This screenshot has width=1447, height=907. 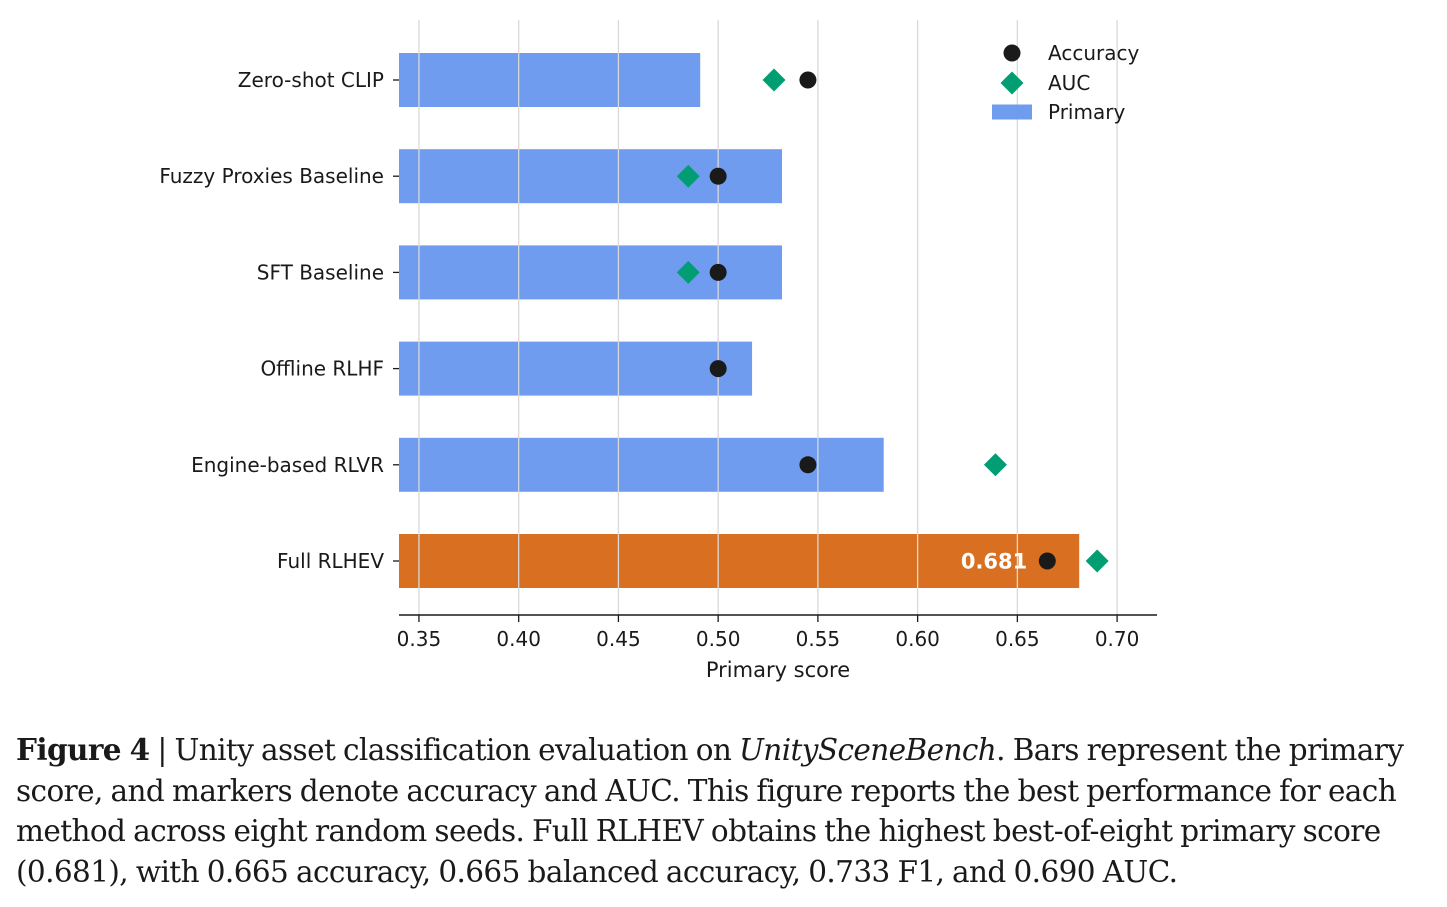 What do you see at coordinates (688, 176) in the screenshot?
I see `auc-marker-fuzzy-proxies-baseline` at bounding box center [688, 176].